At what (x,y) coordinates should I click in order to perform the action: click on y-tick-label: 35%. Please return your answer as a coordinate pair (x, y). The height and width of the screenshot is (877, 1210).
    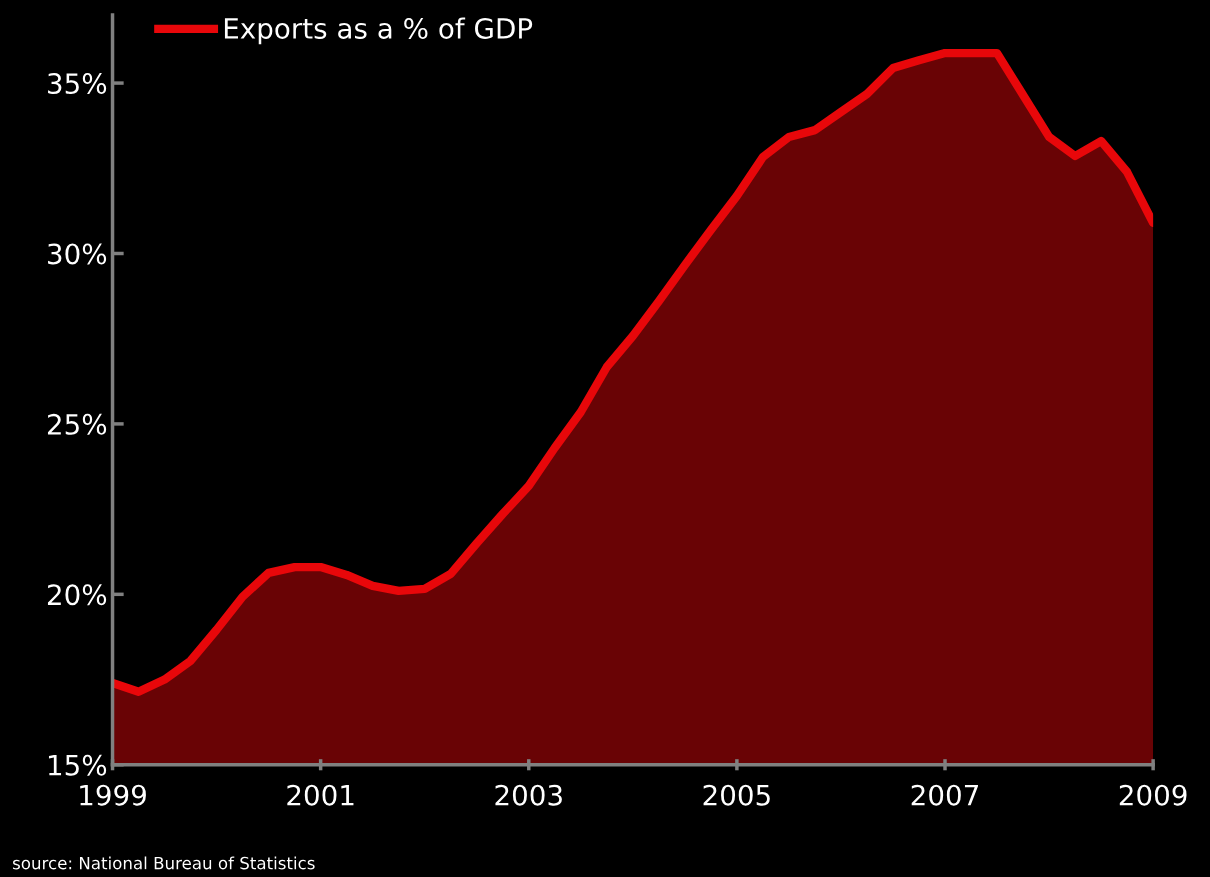
    Looking at the image, I should click on (77, 84).